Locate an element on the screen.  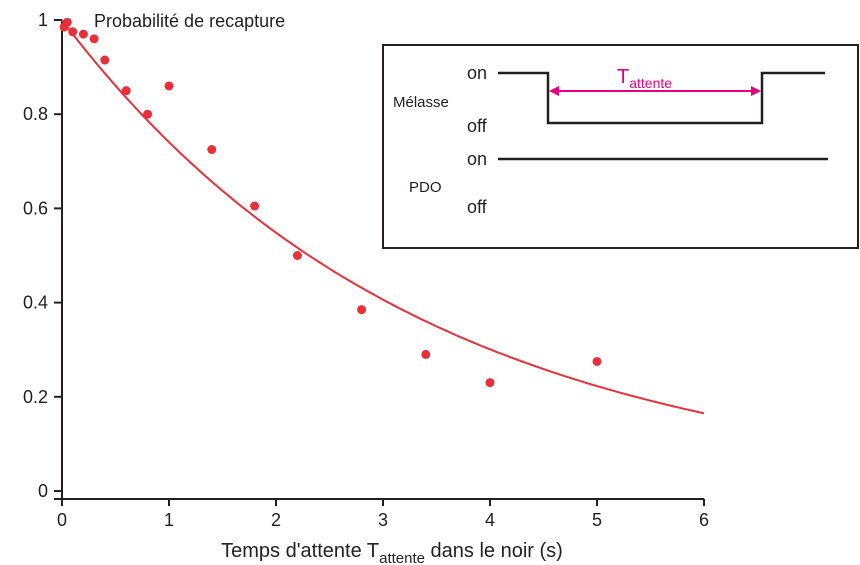
y-tick-label: 0.4 is located at coordinates (35, 303).